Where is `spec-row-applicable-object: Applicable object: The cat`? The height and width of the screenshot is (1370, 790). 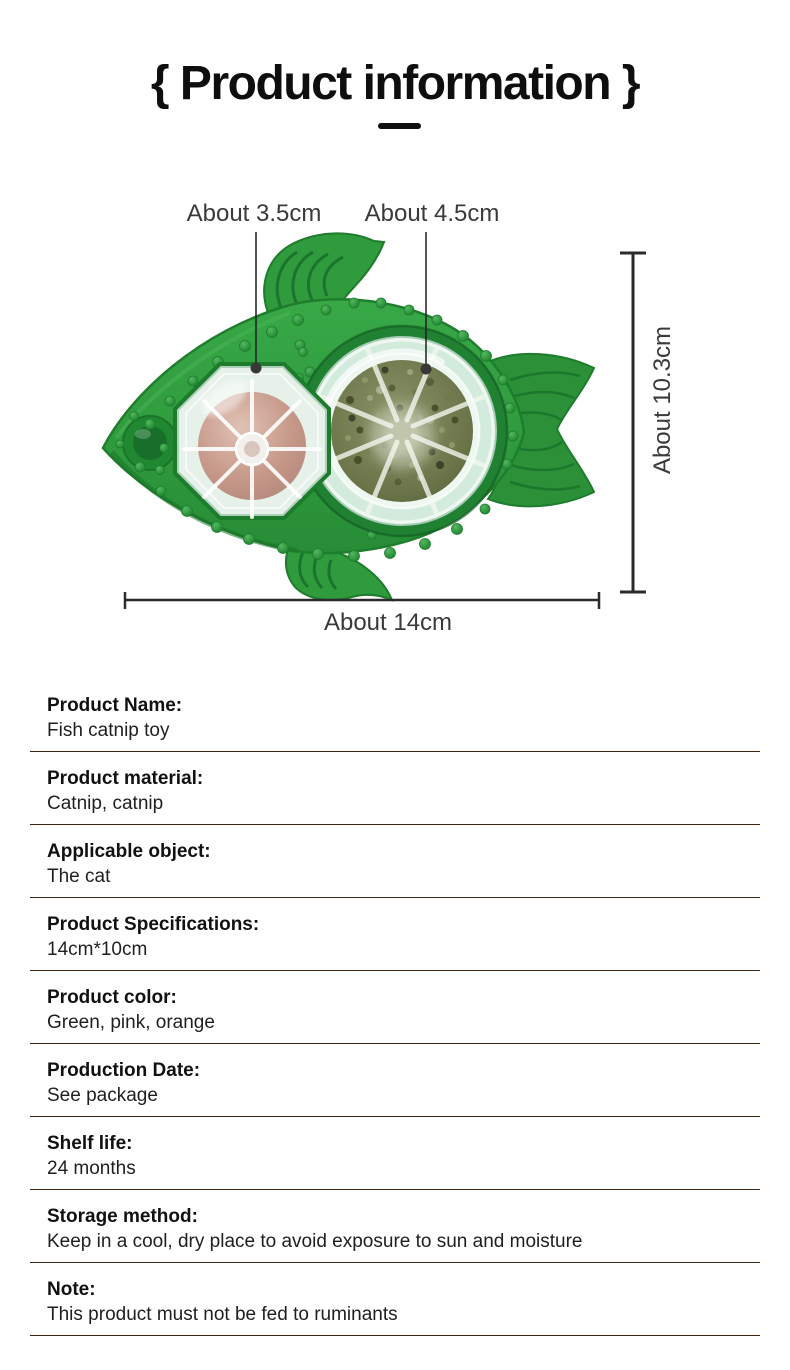 spec-row-applicable-object: Applicable object: The cat is located at coordinates (395, 861).